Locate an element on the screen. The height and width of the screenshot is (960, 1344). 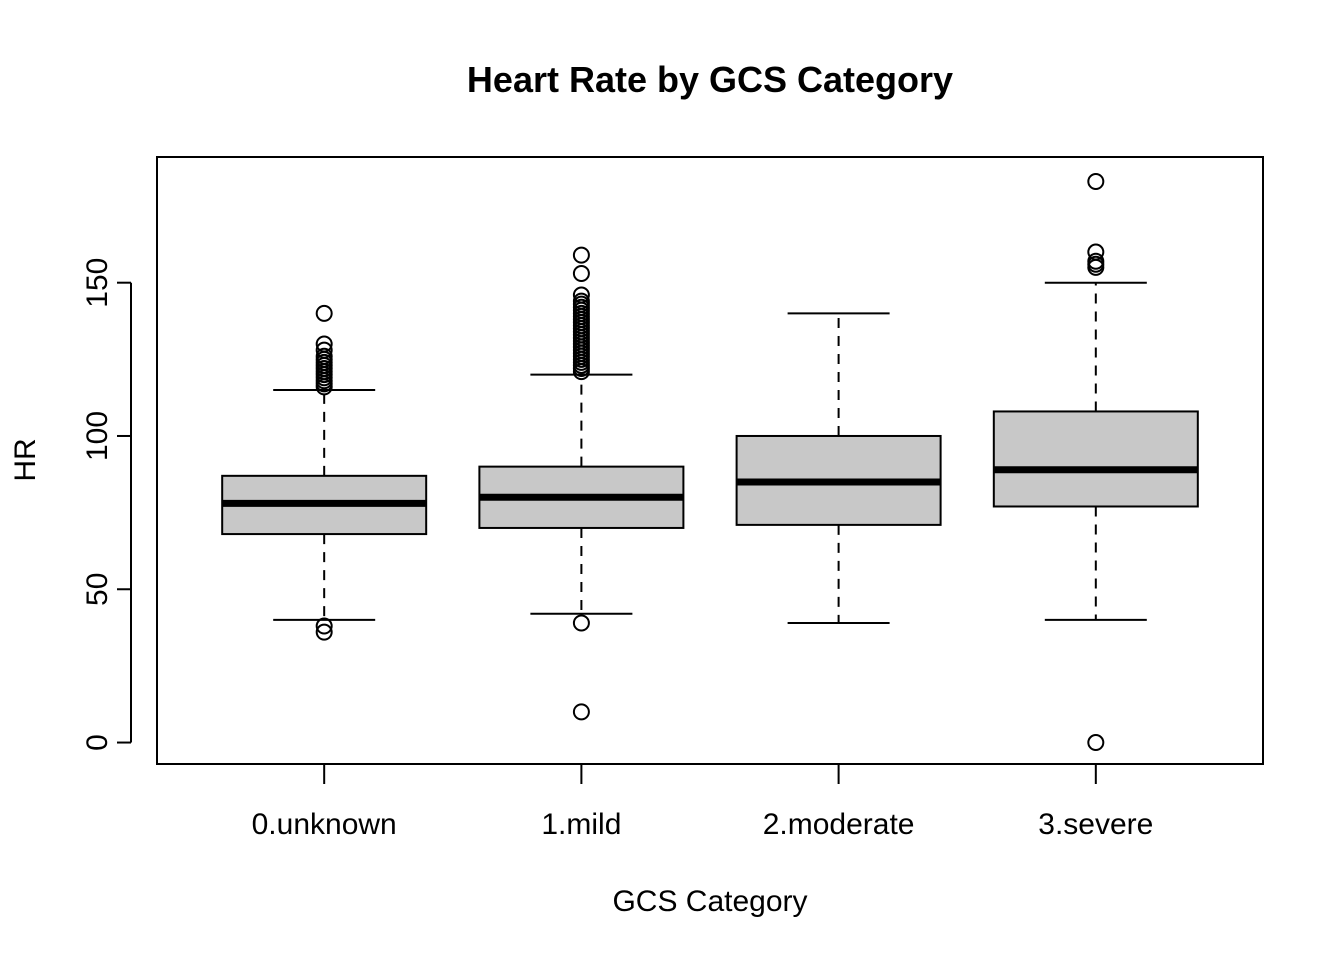
iqr-box is located at coordinates (1095, 459).